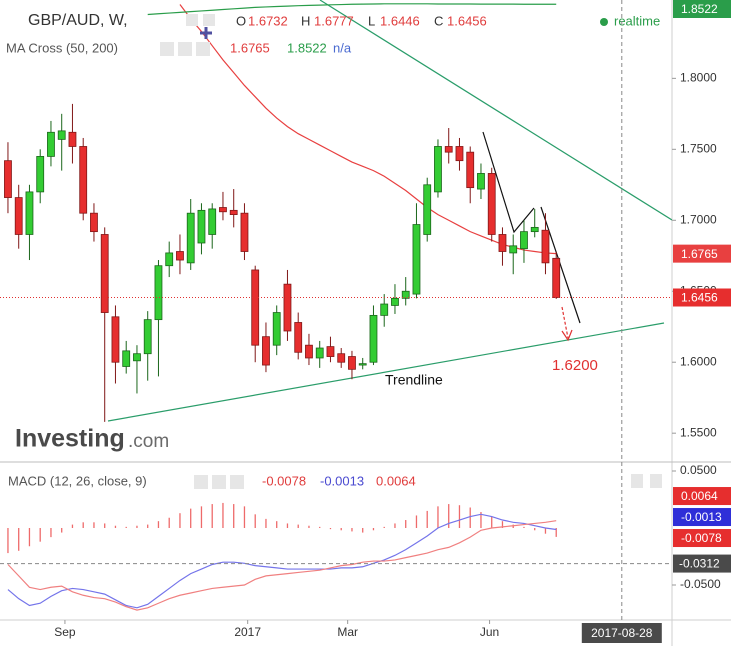  I want to click on crosshair-value: -0.0312, so click(699, 564).